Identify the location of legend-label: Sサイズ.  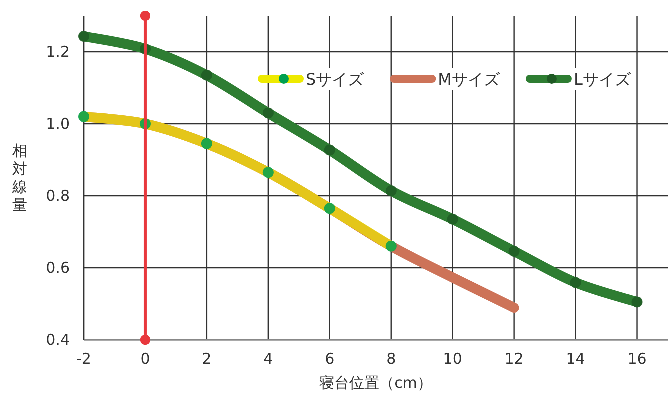
(336, 79).